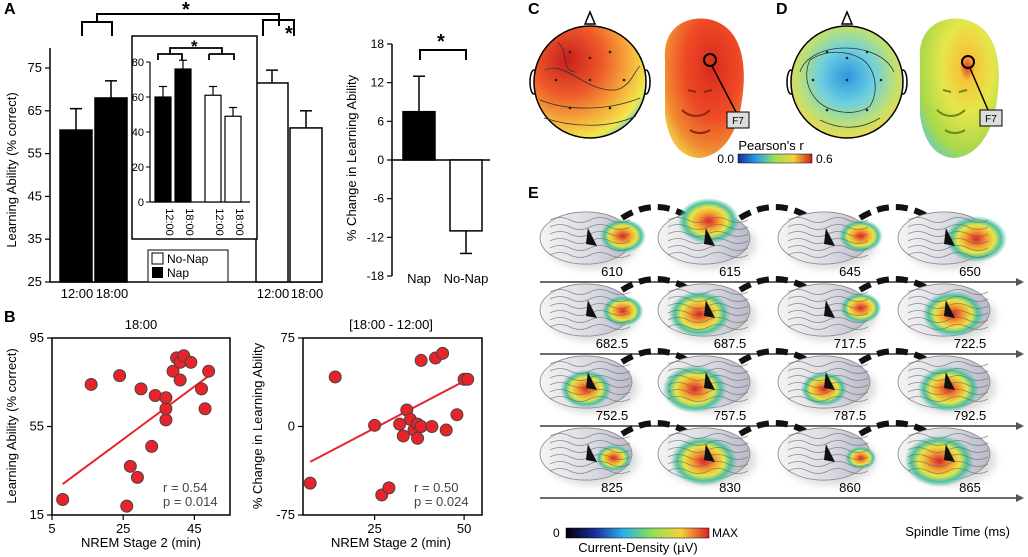  Describe the element at coordinates (738, 121) in the screenshot. I see `electrode-label-c: F7` at that location.